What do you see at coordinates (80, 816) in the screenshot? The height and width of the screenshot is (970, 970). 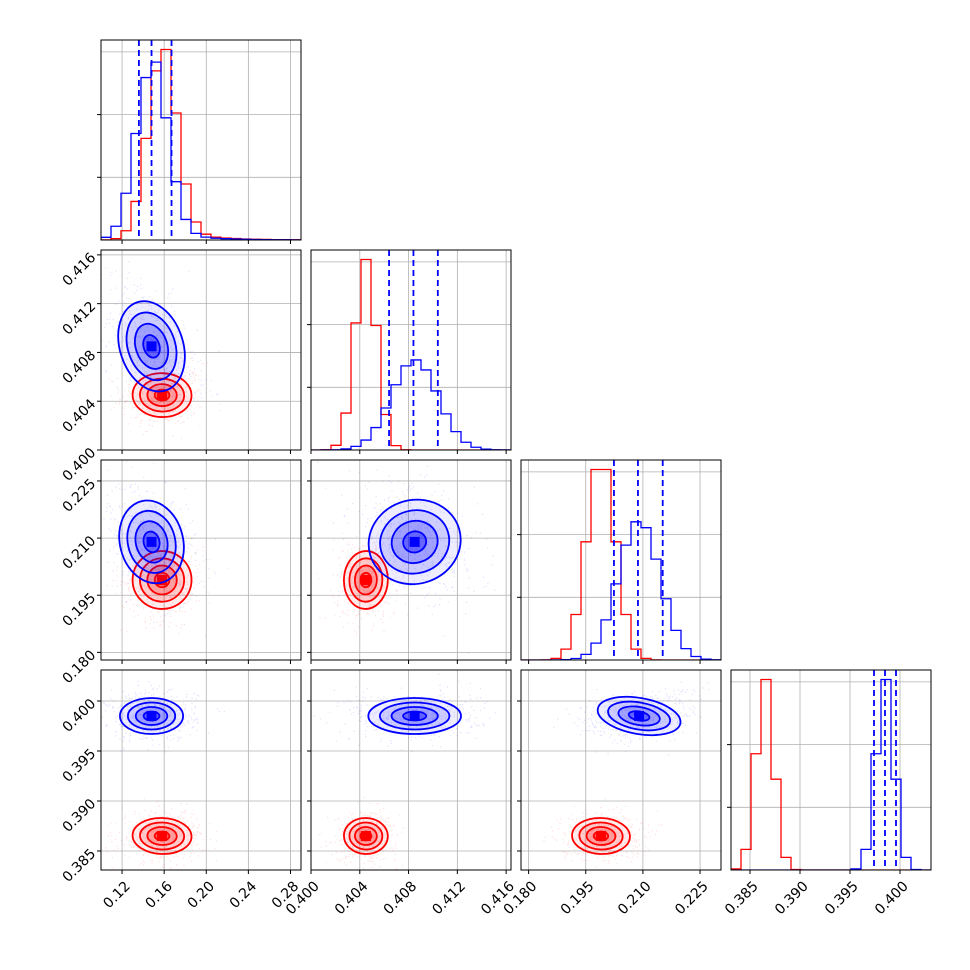 I see `y-tick-label: 0.390` at bounding box center [80, 816].